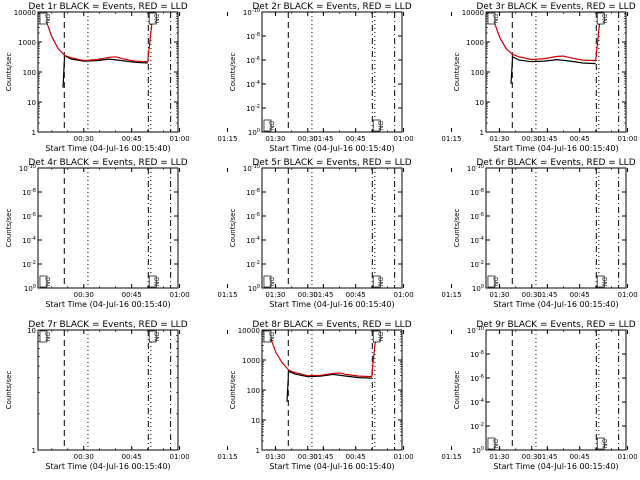 Image resolution: width=640 pixels, height=480 pixels. What do you see at coordinates (27, 43) in the screenshot?
I see `y-tick-label: 1000` at bounding box center [27, 43].